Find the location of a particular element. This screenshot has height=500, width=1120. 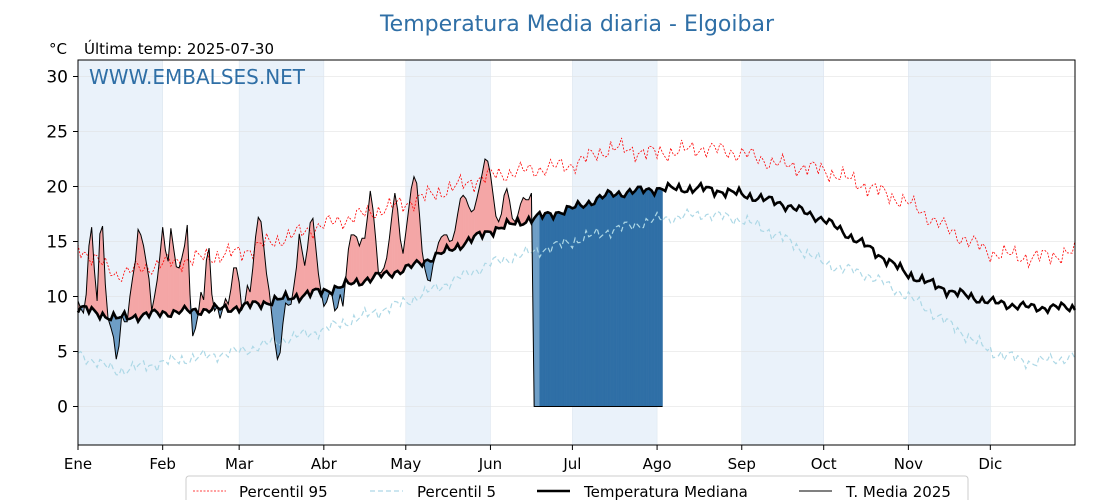

x-tick-label-jul: Jul is located at coordinates (571, 464).